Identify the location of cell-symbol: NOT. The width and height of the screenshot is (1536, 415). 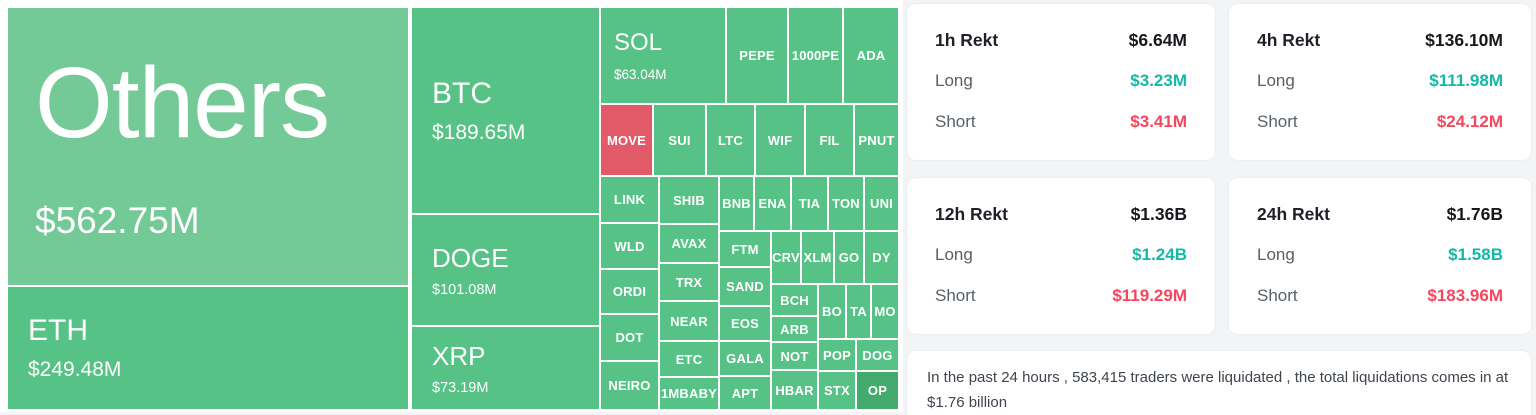
(794, 356).